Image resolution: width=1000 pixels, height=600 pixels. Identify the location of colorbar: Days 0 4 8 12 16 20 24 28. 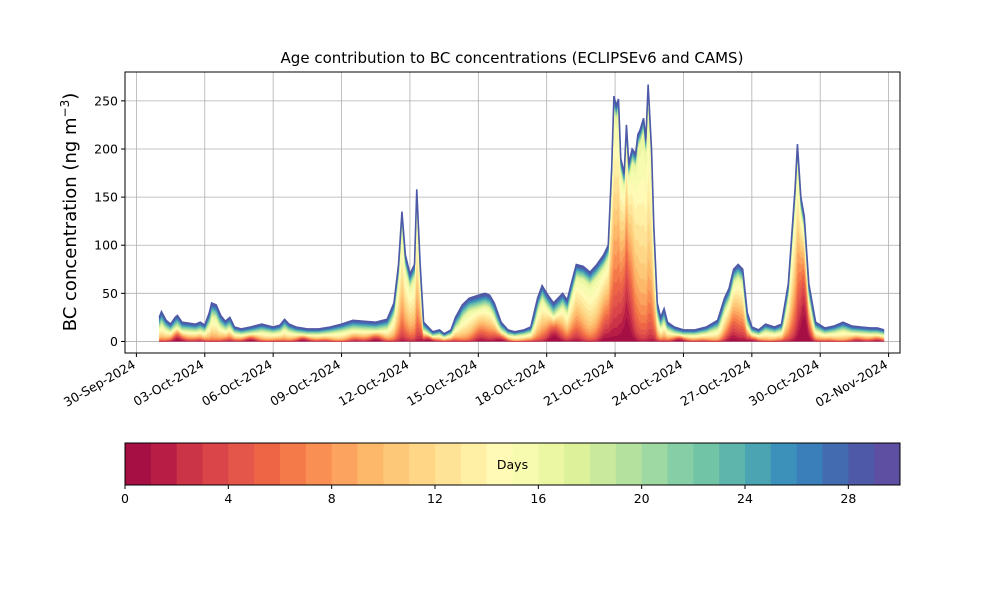
(511, 474).